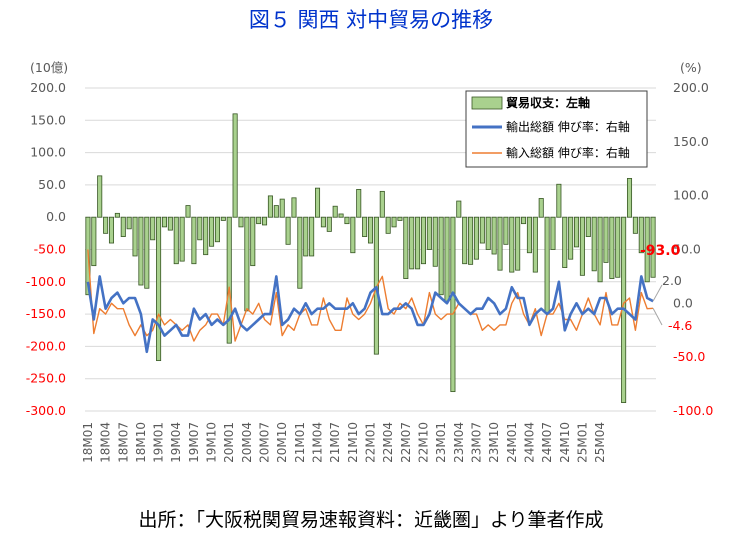 Image resolution: width=742 pixels, height=535 pixels. What do you see at coordinates (353, 442) in the screenshot?
I see `x-tick-label: 21M10` at bounding box center [353, 442].